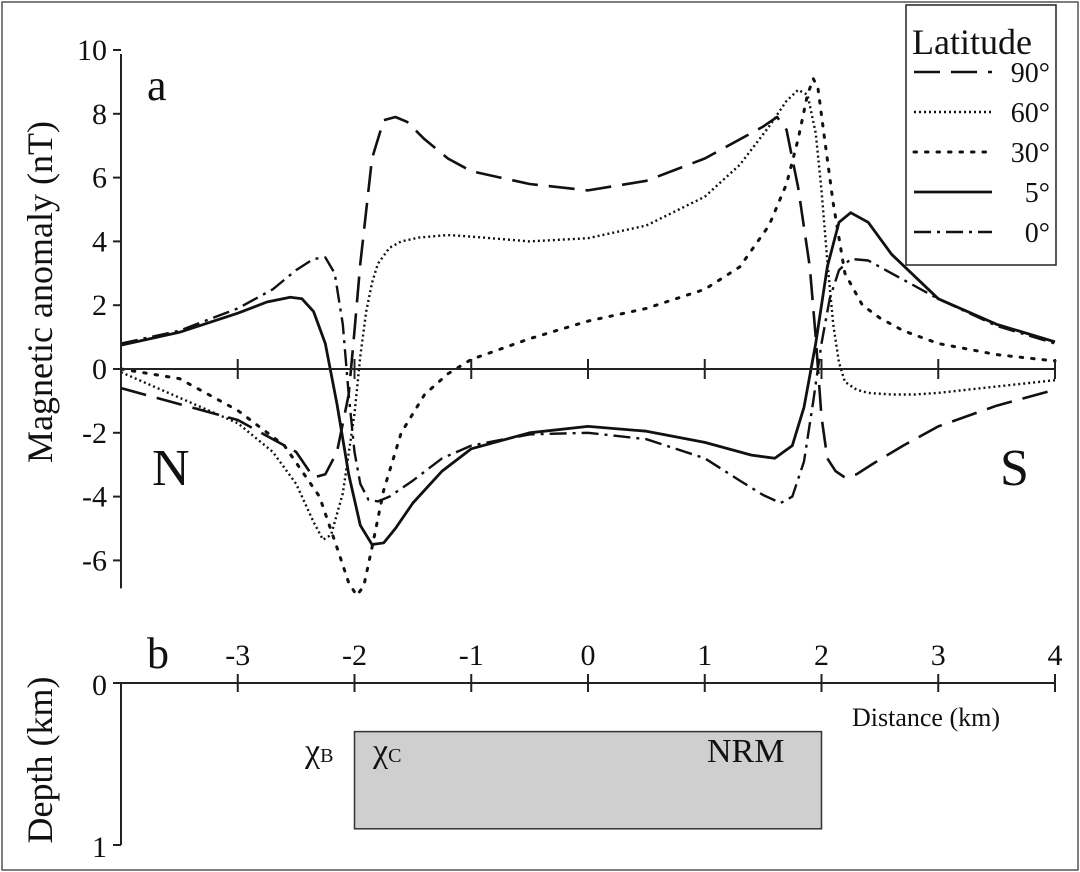 Image resolution: width=1080 pixels, height=872 pixels. What do you see at coordinates (1030, 153) in the screenshot?
I see `legend-label: 30°` at bounding box center [1030, 153].